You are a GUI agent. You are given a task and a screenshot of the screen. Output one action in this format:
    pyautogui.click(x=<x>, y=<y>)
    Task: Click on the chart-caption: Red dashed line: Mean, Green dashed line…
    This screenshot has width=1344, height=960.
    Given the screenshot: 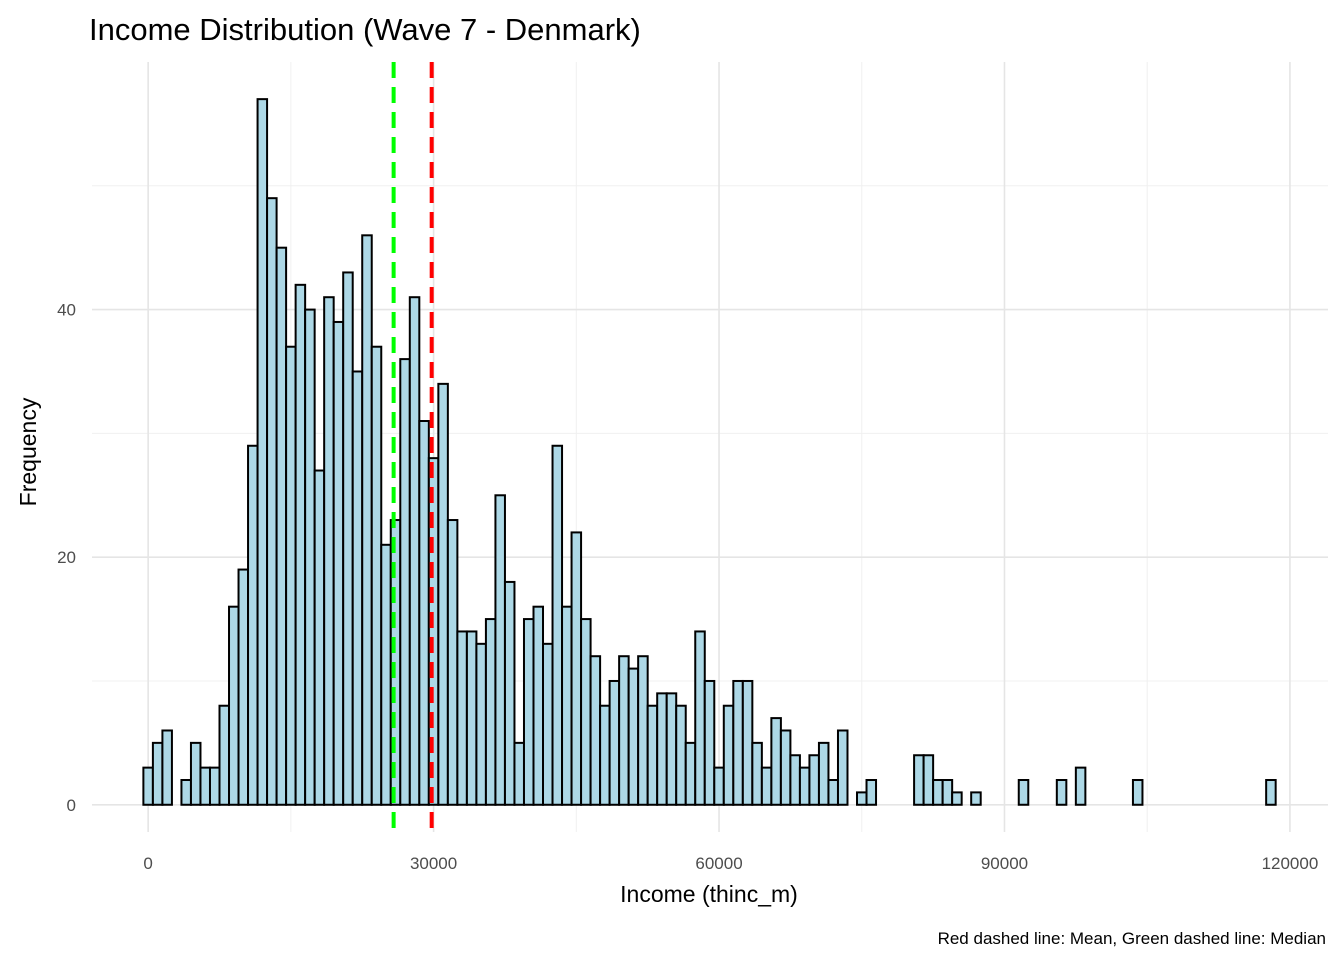 What is the action you would take?
    pyautogui.click(x=1132, y=938)
    